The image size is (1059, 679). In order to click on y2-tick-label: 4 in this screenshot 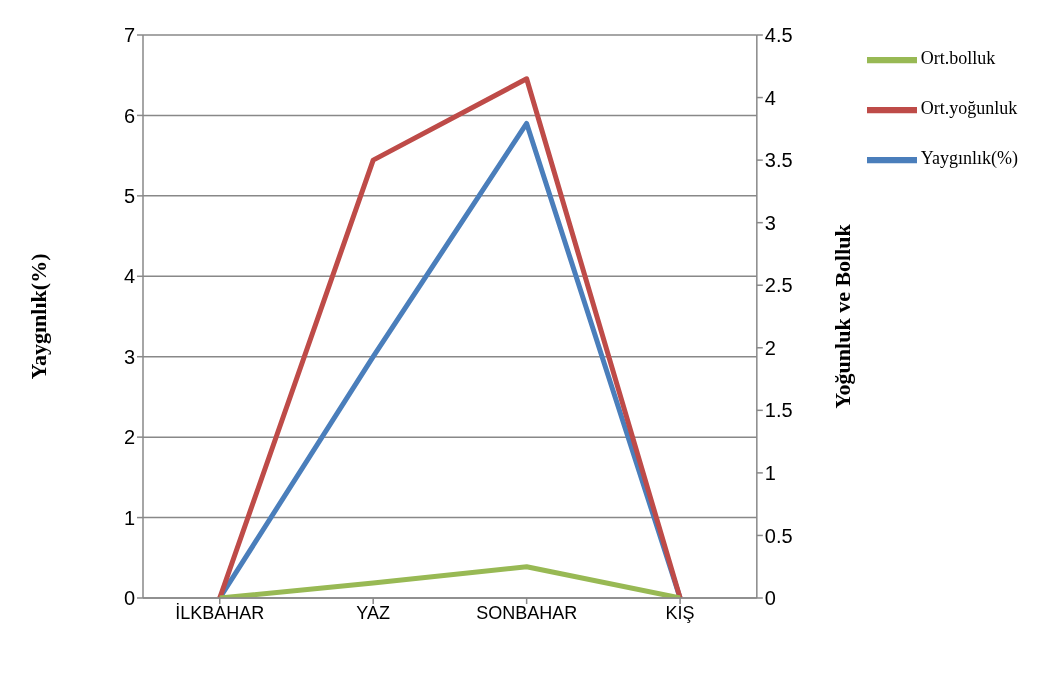, I will do `click(770, 97)`.